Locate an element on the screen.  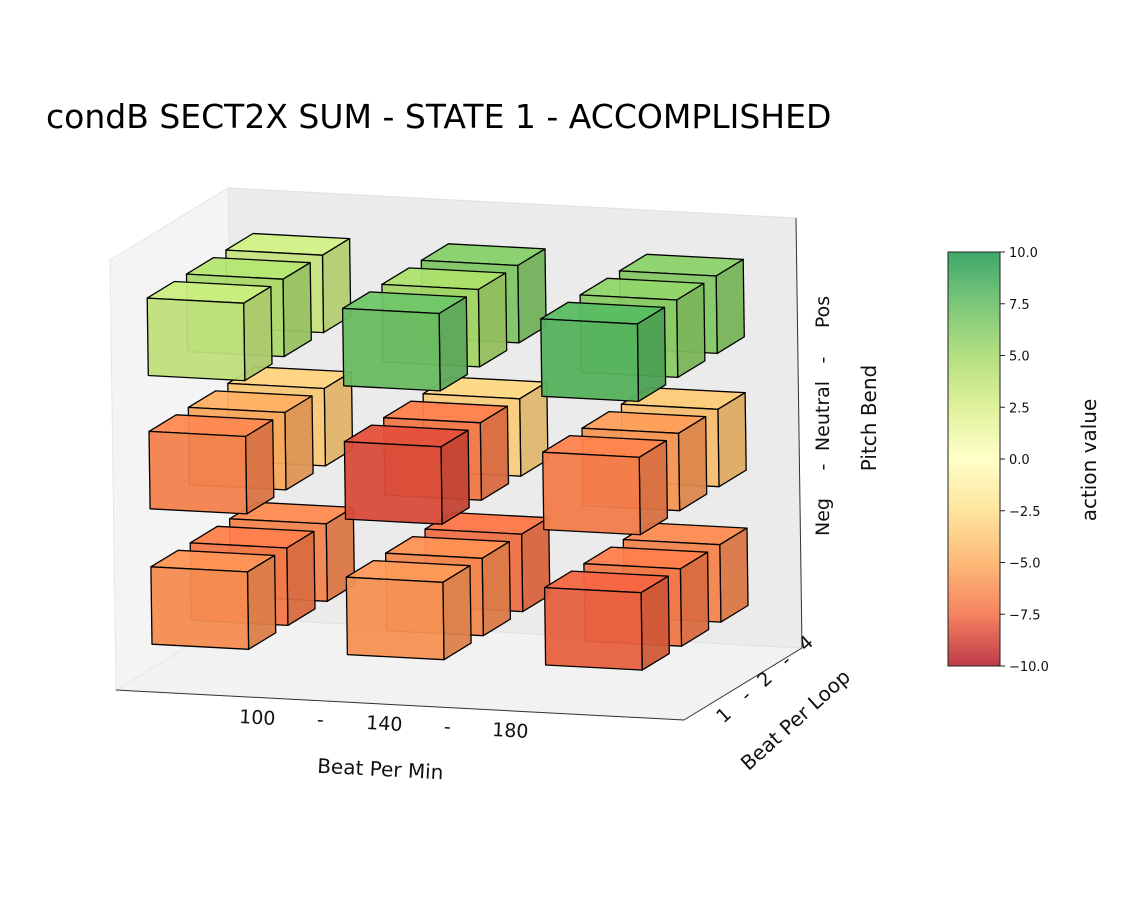
colorbar-tick-label: −7.5 is located at coordinates (1025, 615).